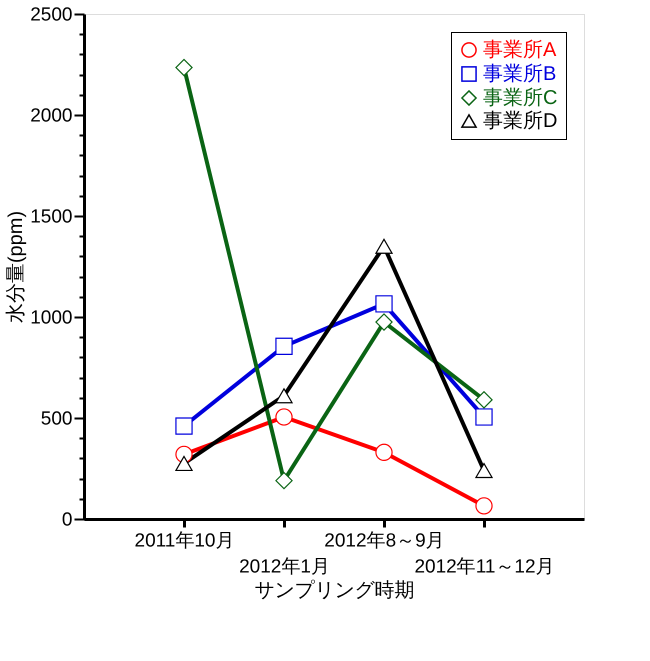 The width and height of the screenshot is (650, 661). Describe the element at coordinates (51, 217) in the screenshot. I see `y-tick-label: 1500` at that location.